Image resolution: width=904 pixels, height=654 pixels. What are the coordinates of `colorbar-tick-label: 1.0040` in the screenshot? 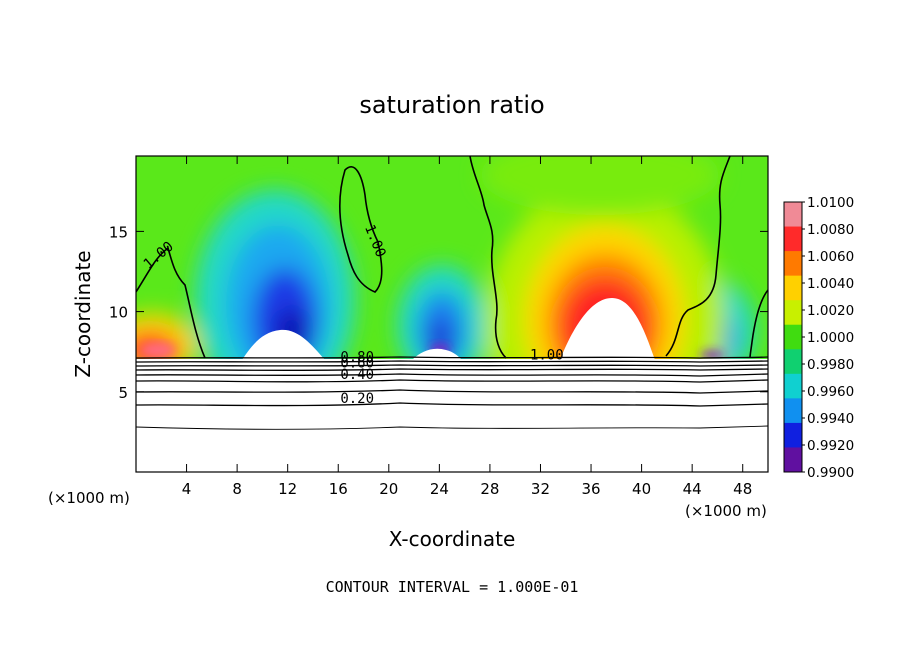 It's located at (830, 284).